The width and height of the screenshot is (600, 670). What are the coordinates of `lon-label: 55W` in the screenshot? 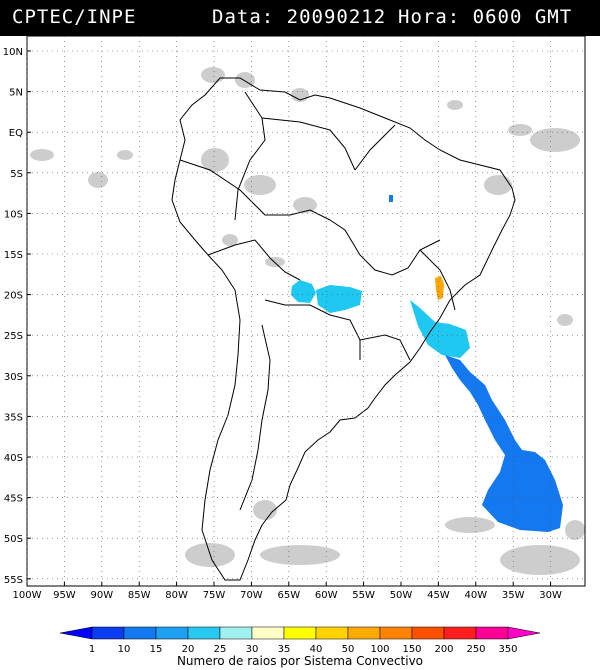 It's located at (363, 595).